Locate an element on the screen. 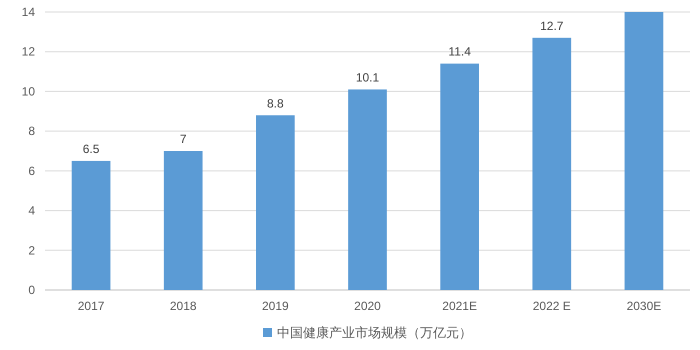 This screenshot has width=700, height=350. x-tick-label: 2019 is located at coordinates (276, 306).